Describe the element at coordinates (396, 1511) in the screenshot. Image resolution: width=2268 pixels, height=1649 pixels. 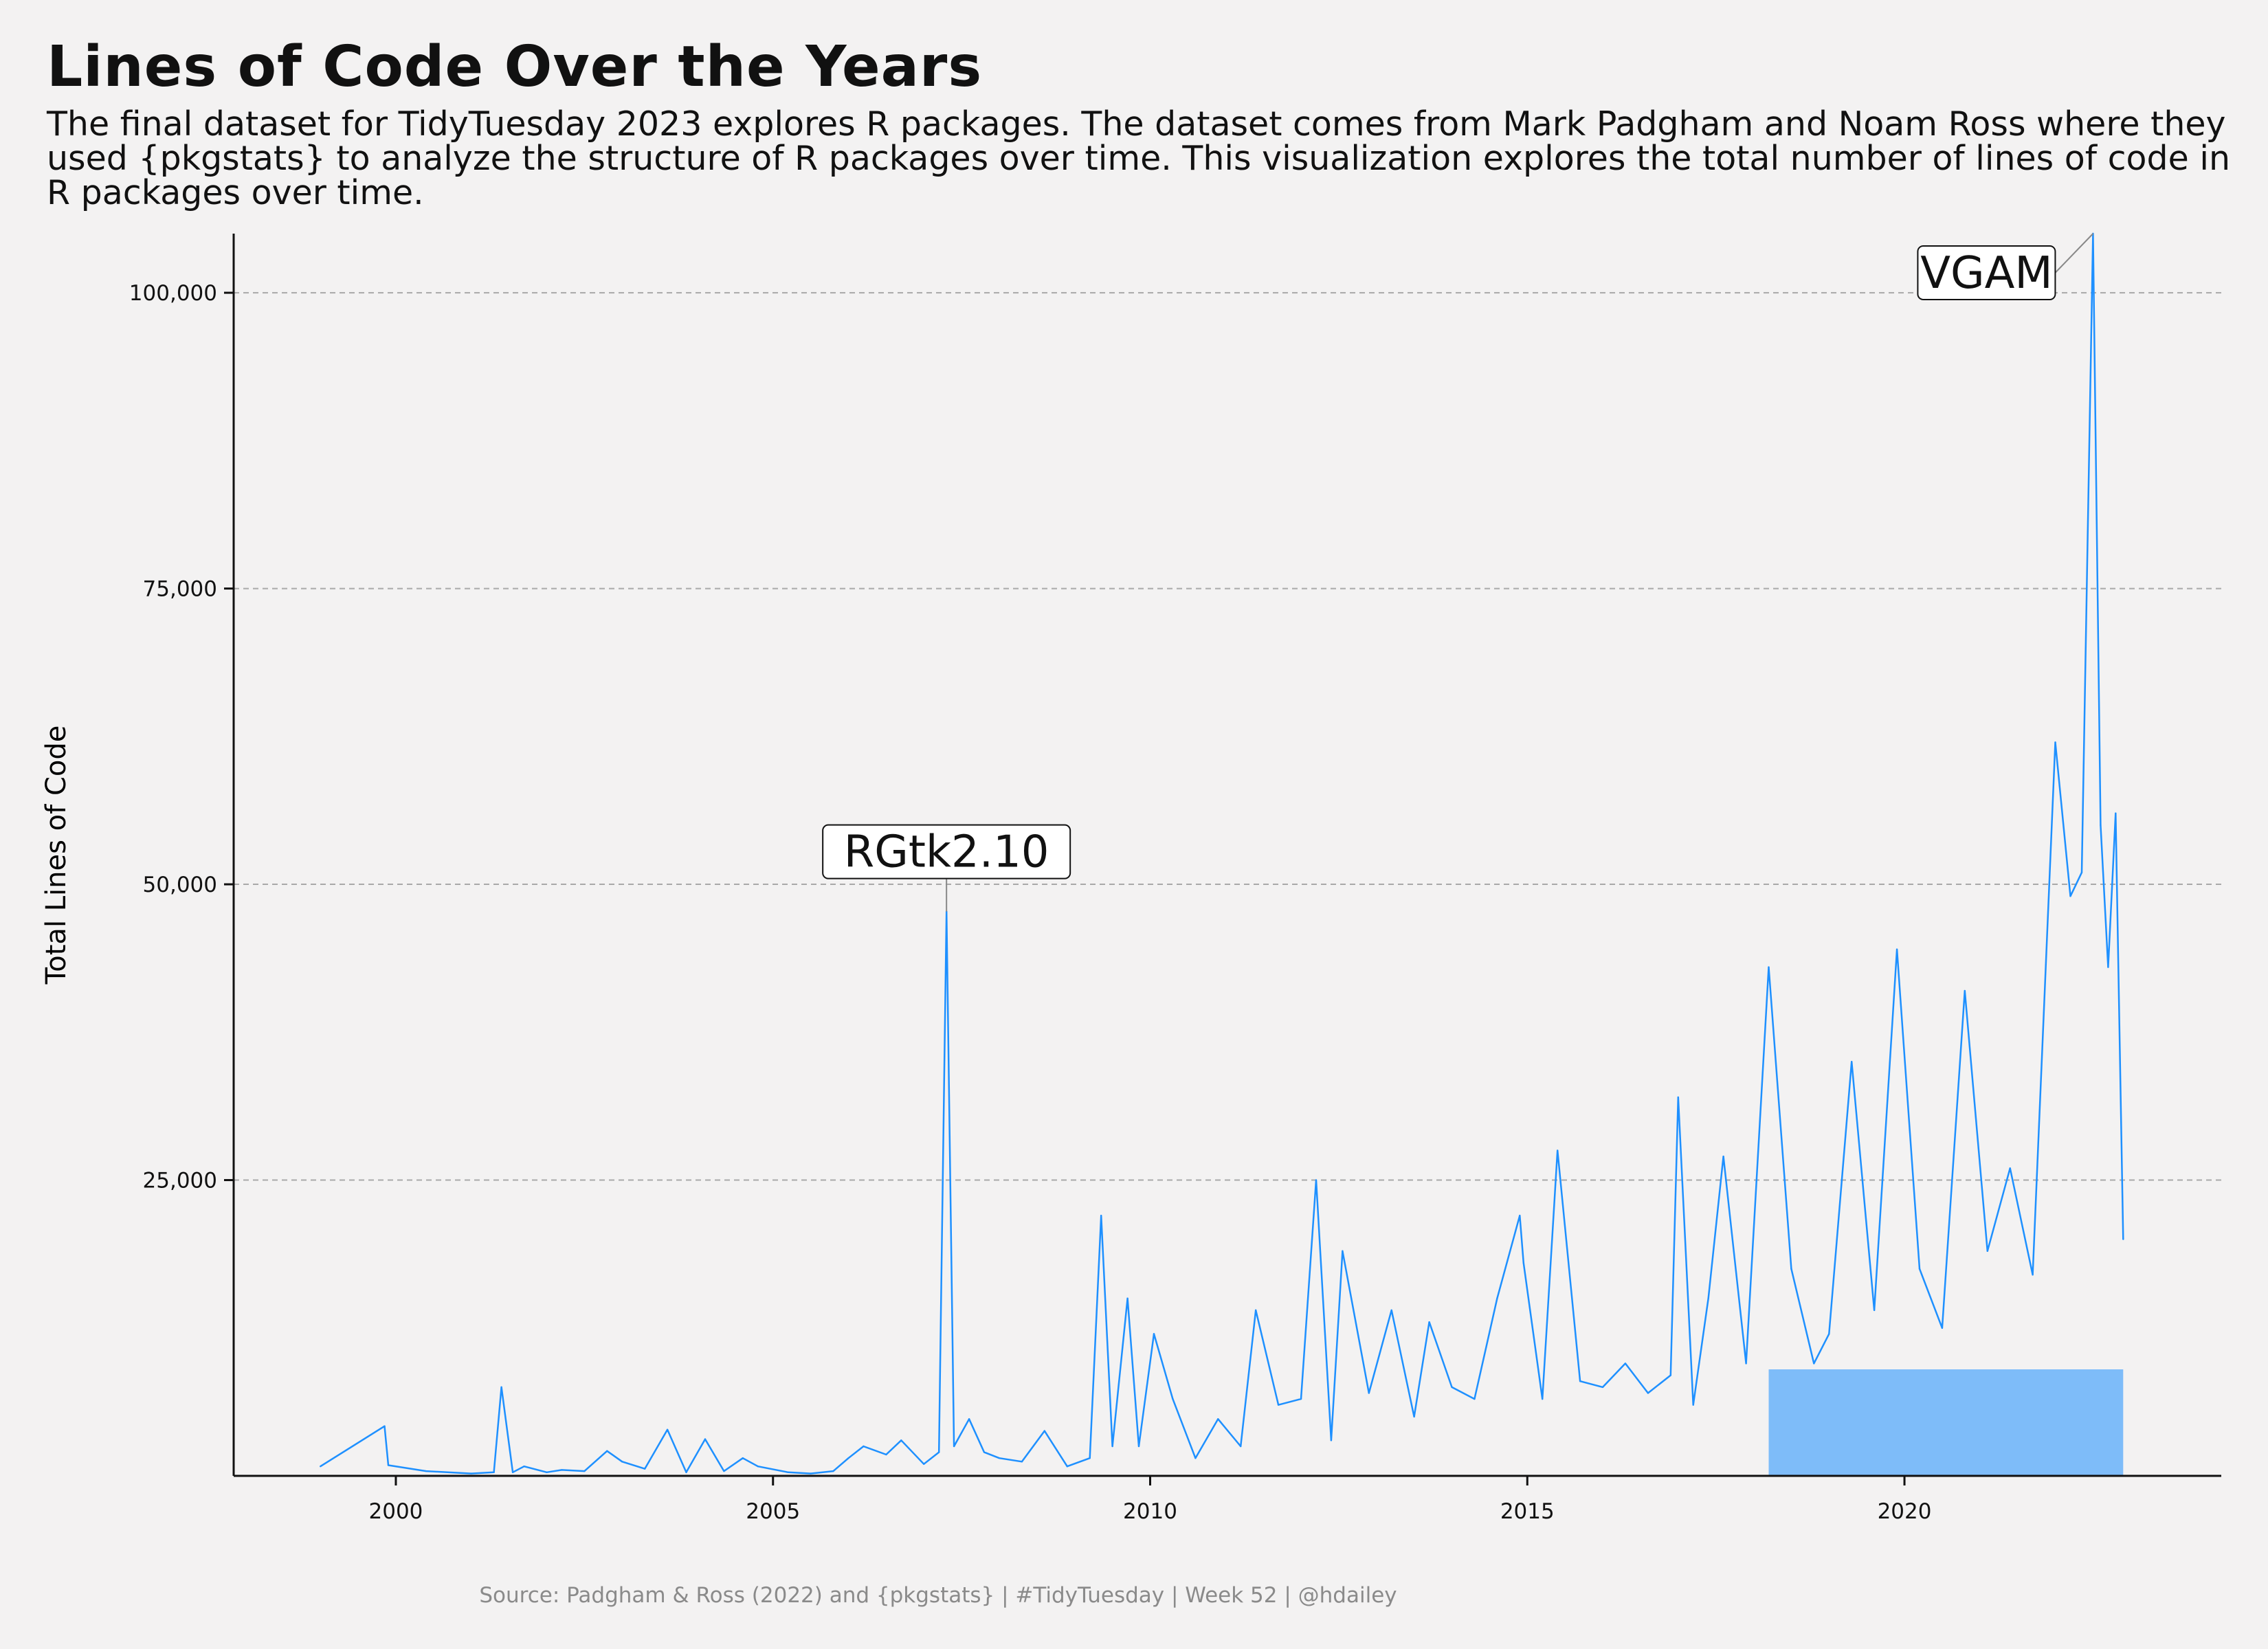
I see `x-tick-label: 2000` at that location.